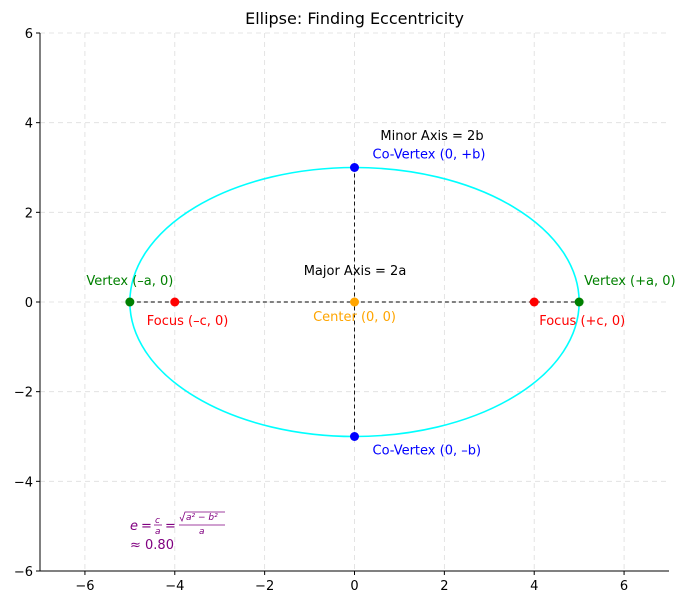  Describe the element at coordinates (84, 586) in the screenshot. I see `x-tick-label: −6` at that location.